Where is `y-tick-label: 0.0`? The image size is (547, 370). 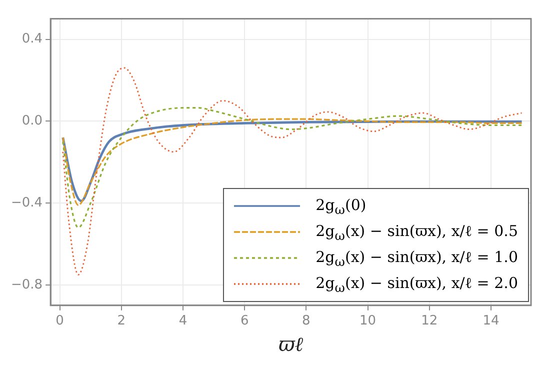
y-tick-label: 0.0 is located at coordinates (32, 121).